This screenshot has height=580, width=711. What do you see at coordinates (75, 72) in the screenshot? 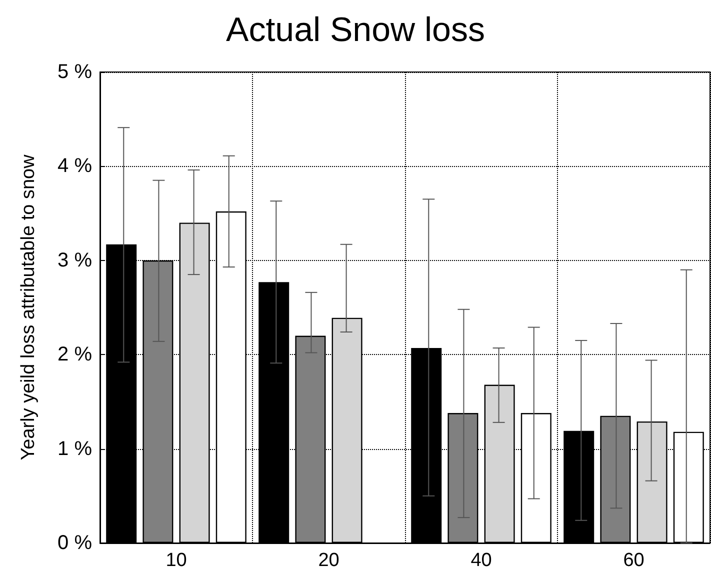
I see `y-tick-label: 5 %` at bounding box center [75, 72].